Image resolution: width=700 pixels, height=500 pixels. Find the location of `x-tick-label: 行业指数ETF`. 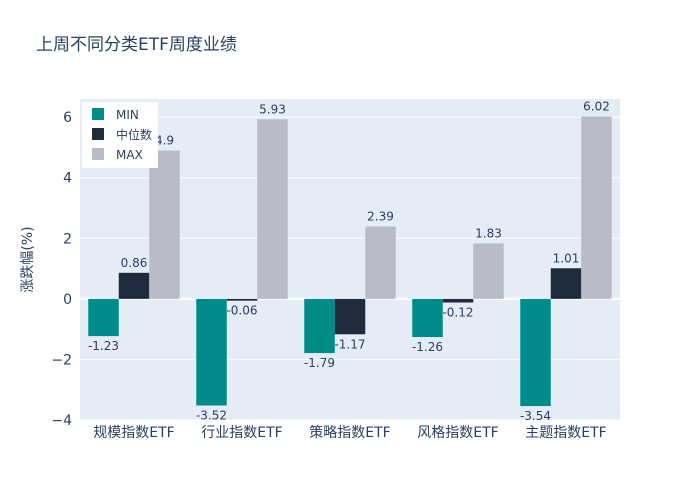

x-tick-label: 行业指数ETF is located at coordinates (241, 433).